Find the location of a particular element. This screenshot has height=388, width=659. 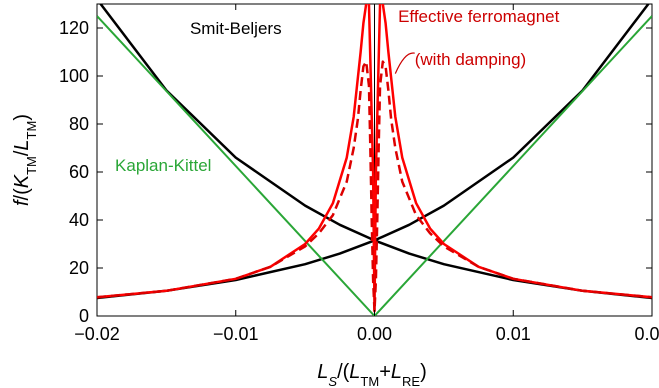

annotation-label: Effective ferromagnet is located at coordinates (479, 16).